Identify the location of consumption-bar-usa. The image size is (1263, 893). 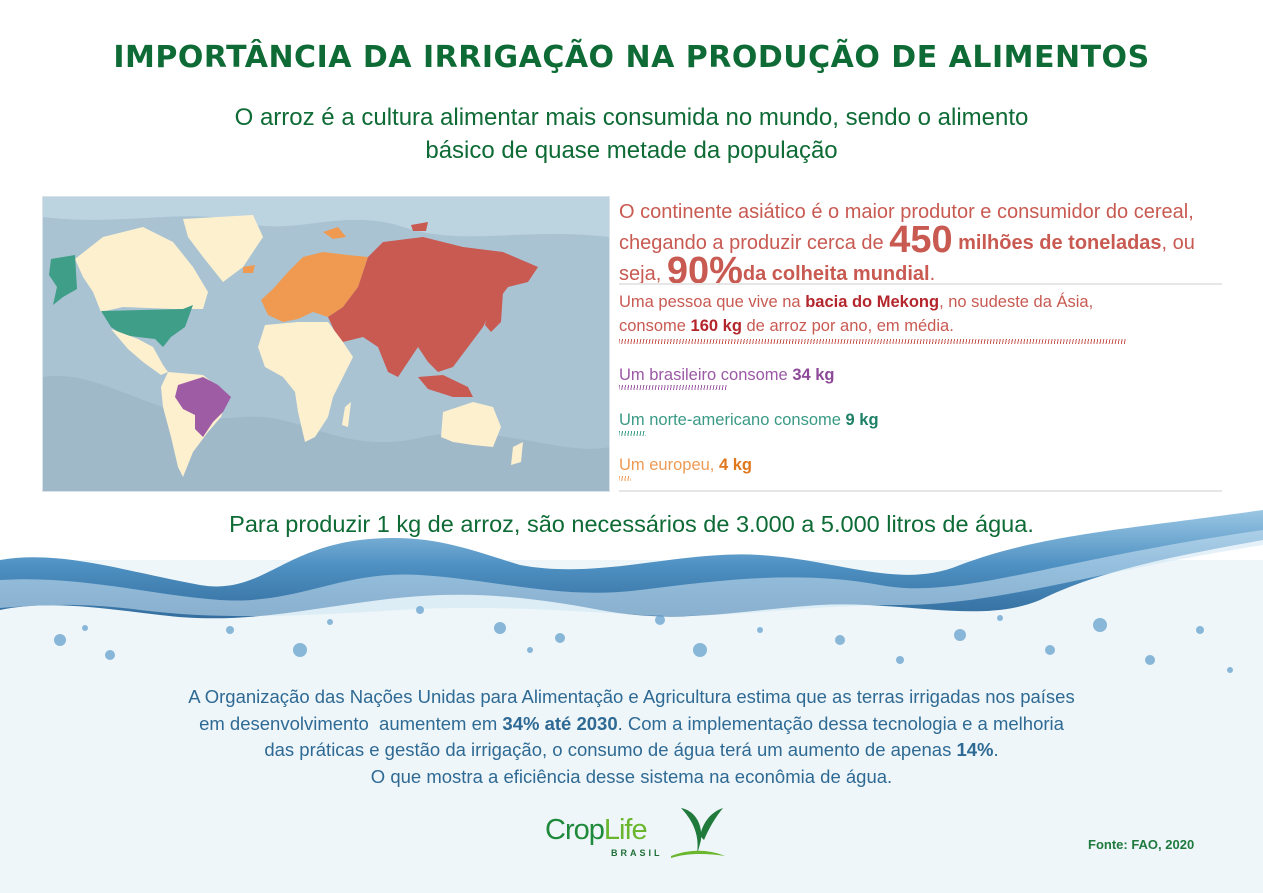
(632, 433).